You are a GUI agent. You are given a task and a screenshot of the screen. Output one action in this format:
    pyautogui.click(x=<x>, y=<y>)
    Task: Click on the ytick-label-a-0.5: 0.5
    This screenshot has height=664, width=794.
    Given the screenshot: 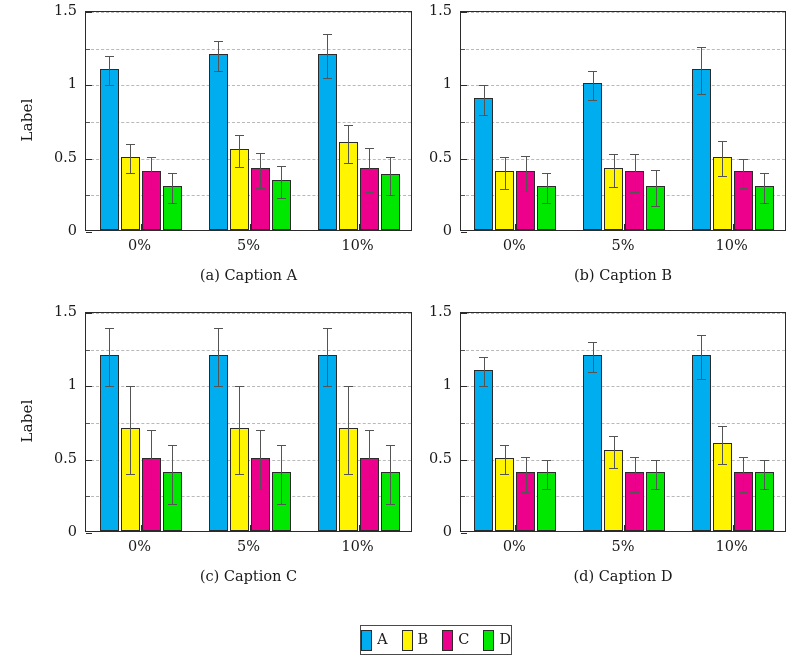 What is the action you would take?
    pyautogui.click(x=65, y=157)
    